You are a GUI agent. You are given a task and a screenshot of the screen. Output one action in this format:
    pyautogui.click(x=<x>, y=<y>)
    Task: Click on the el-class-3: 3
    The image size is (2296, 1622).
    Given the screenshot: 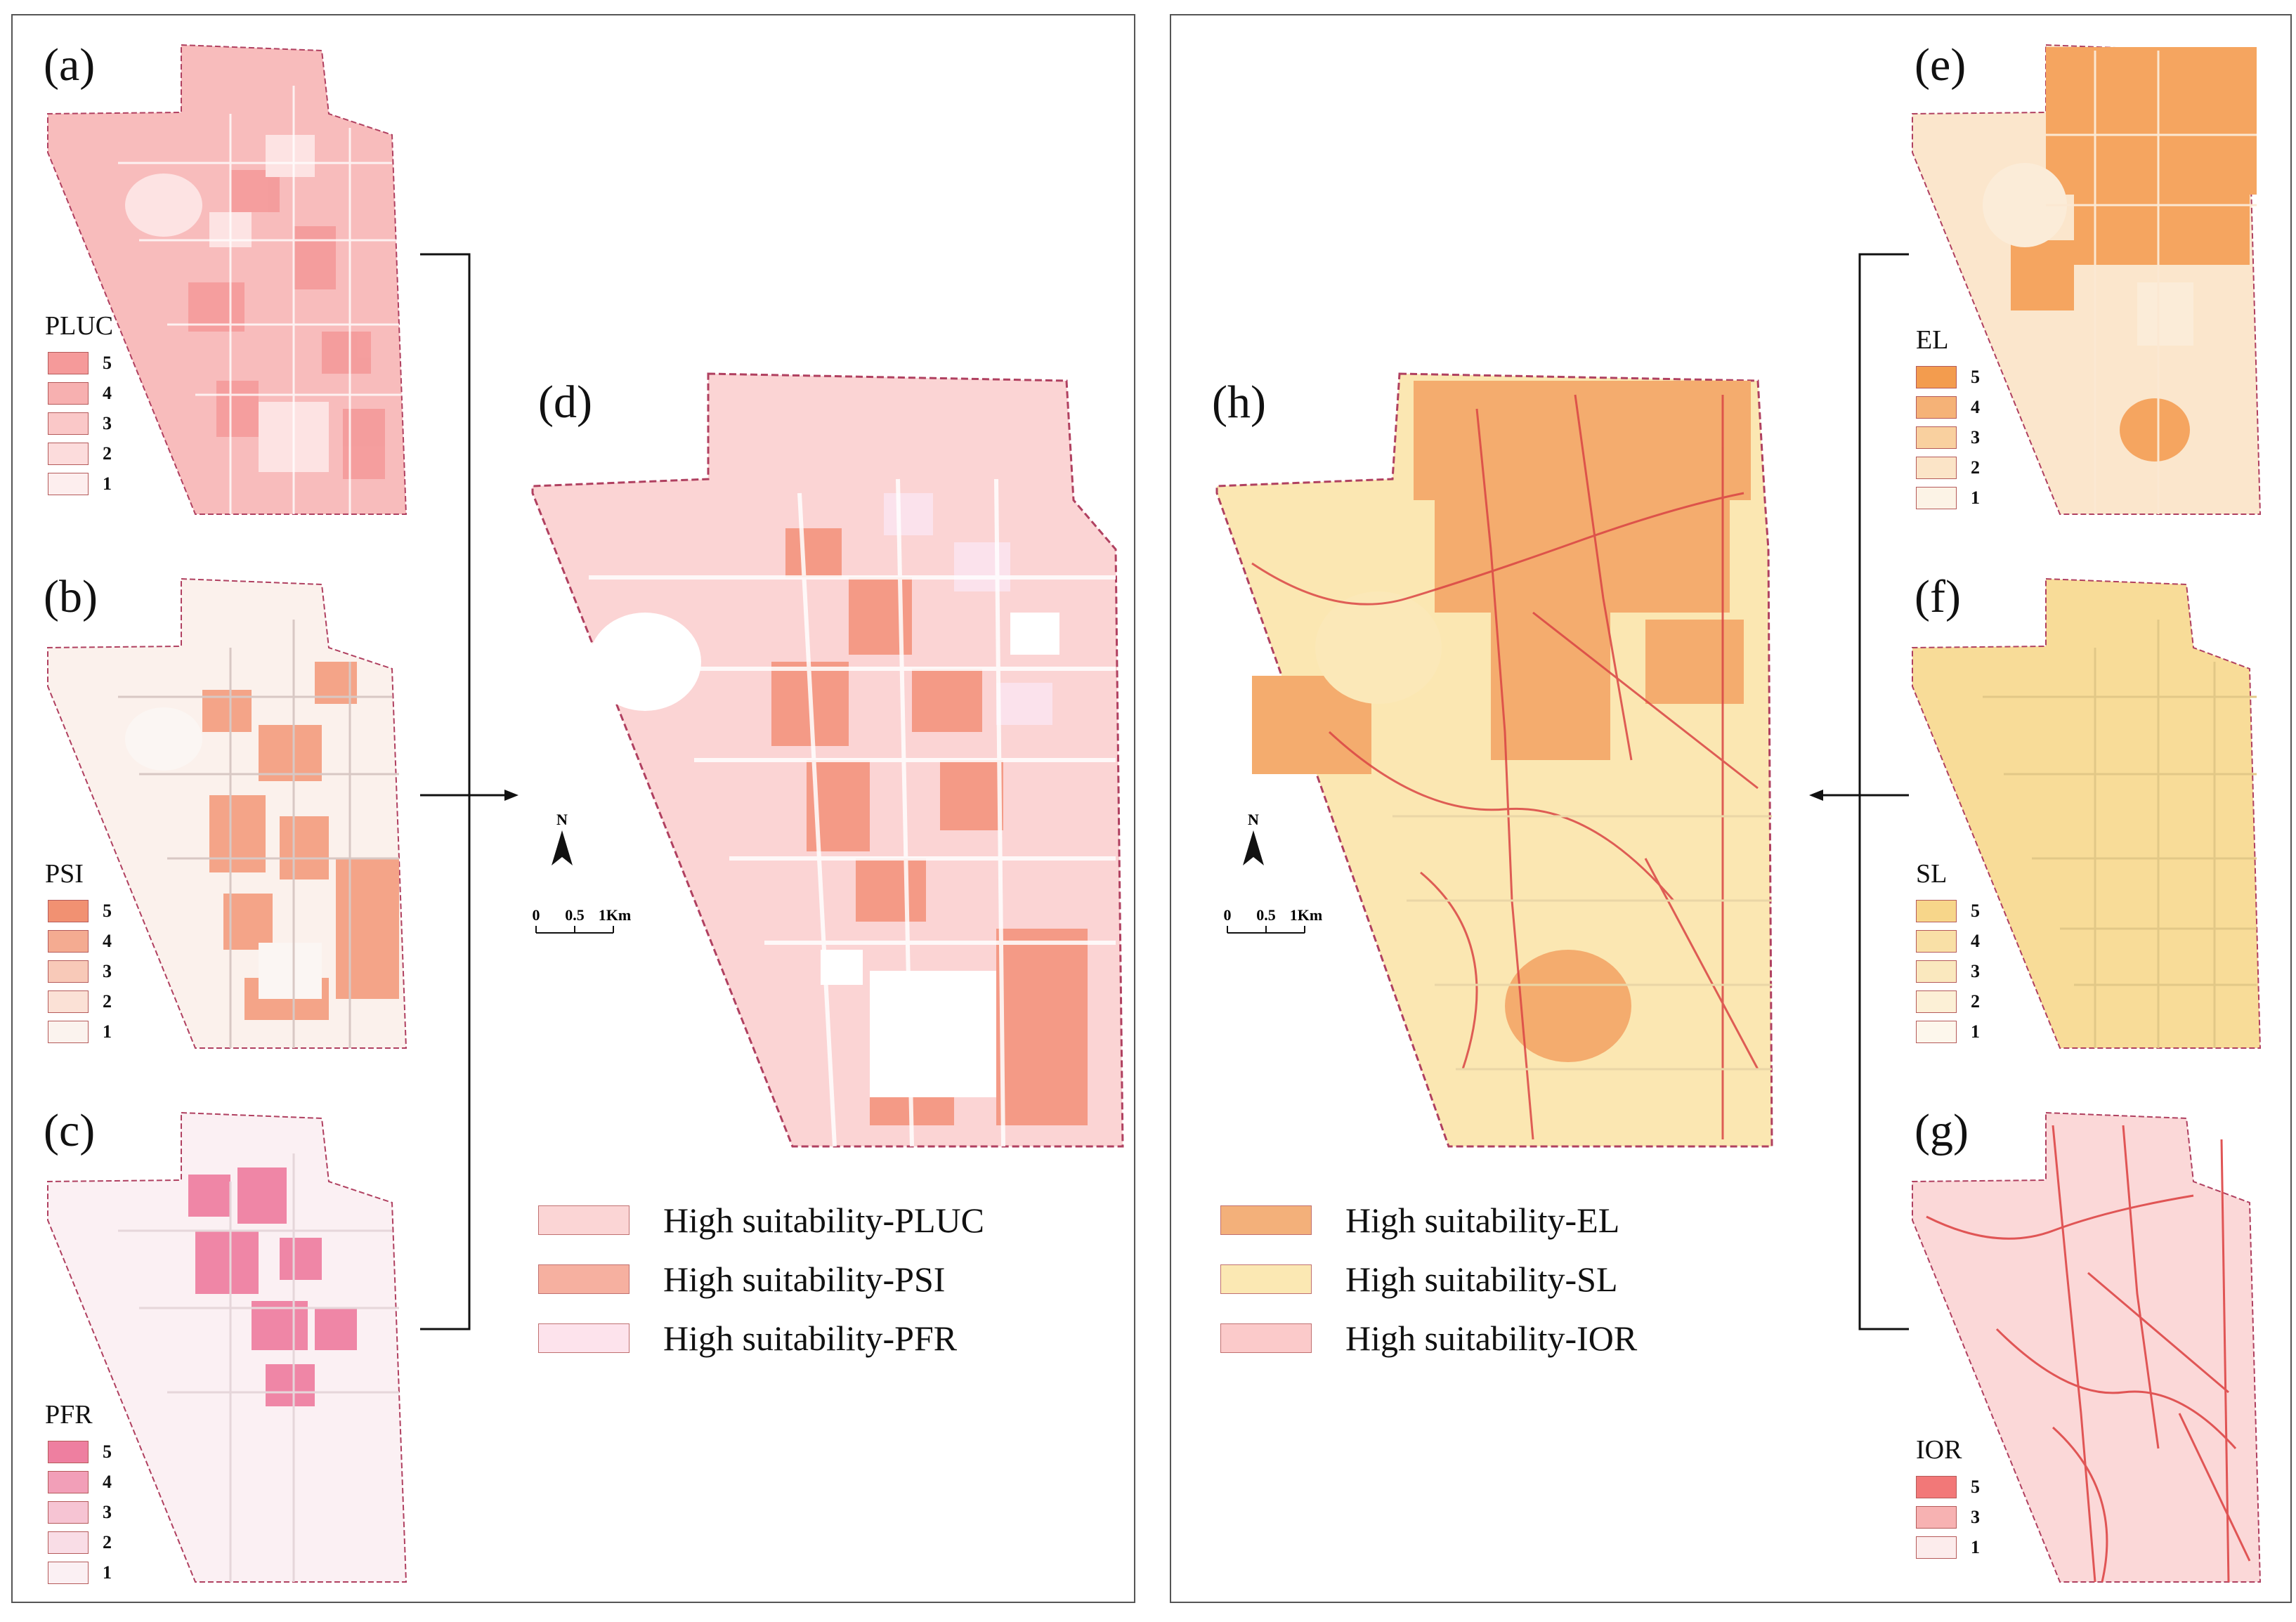 What is the action you would take?
    pyautogui.click(x=1948, y=438)
    